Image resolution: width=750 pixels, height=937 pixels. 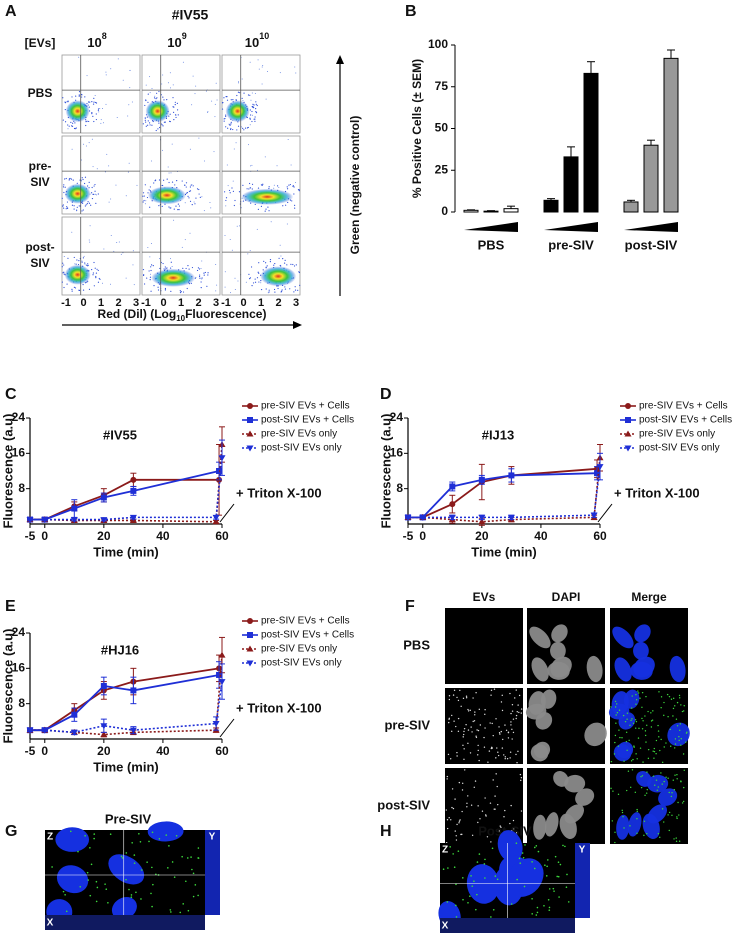 What do you see at coordinates (605, 513) in the screenshot?
I see `annotation-pointer` at bounding box center [605, 513].